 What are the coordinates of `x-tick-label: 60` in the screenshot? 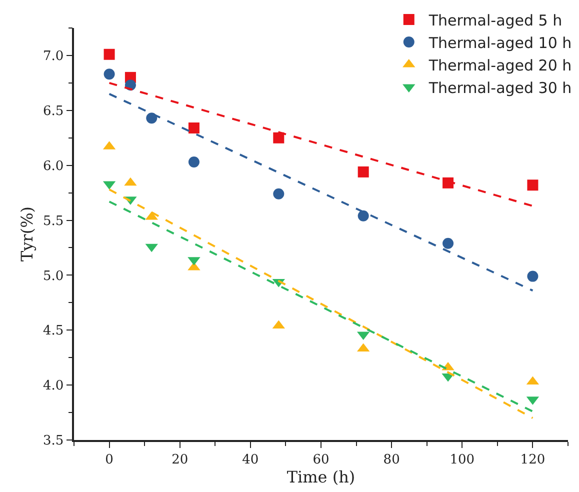 It's located at (321, 460).